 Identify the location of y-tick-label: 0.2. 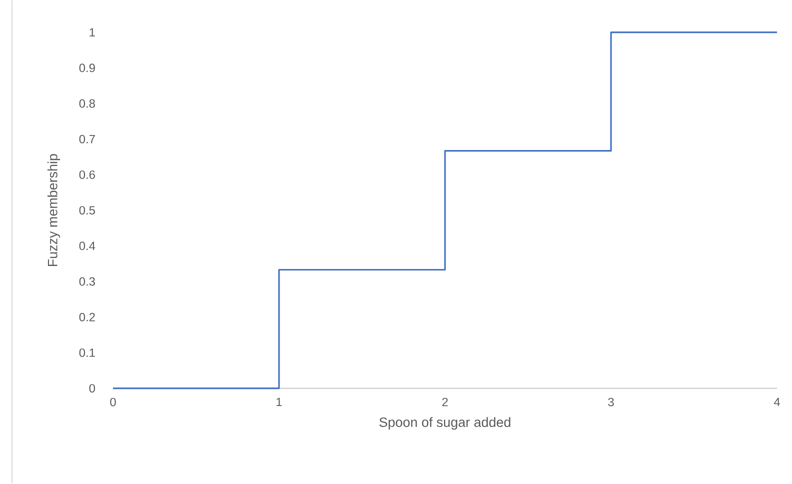
(87, 317).